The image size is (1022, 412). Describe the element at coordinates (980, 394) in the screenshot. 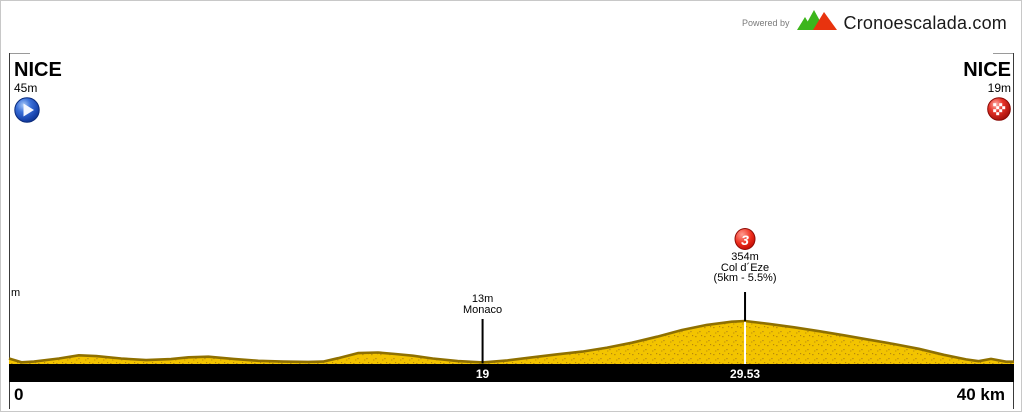

I see `x-axis-end-label: 40 km` at that location.